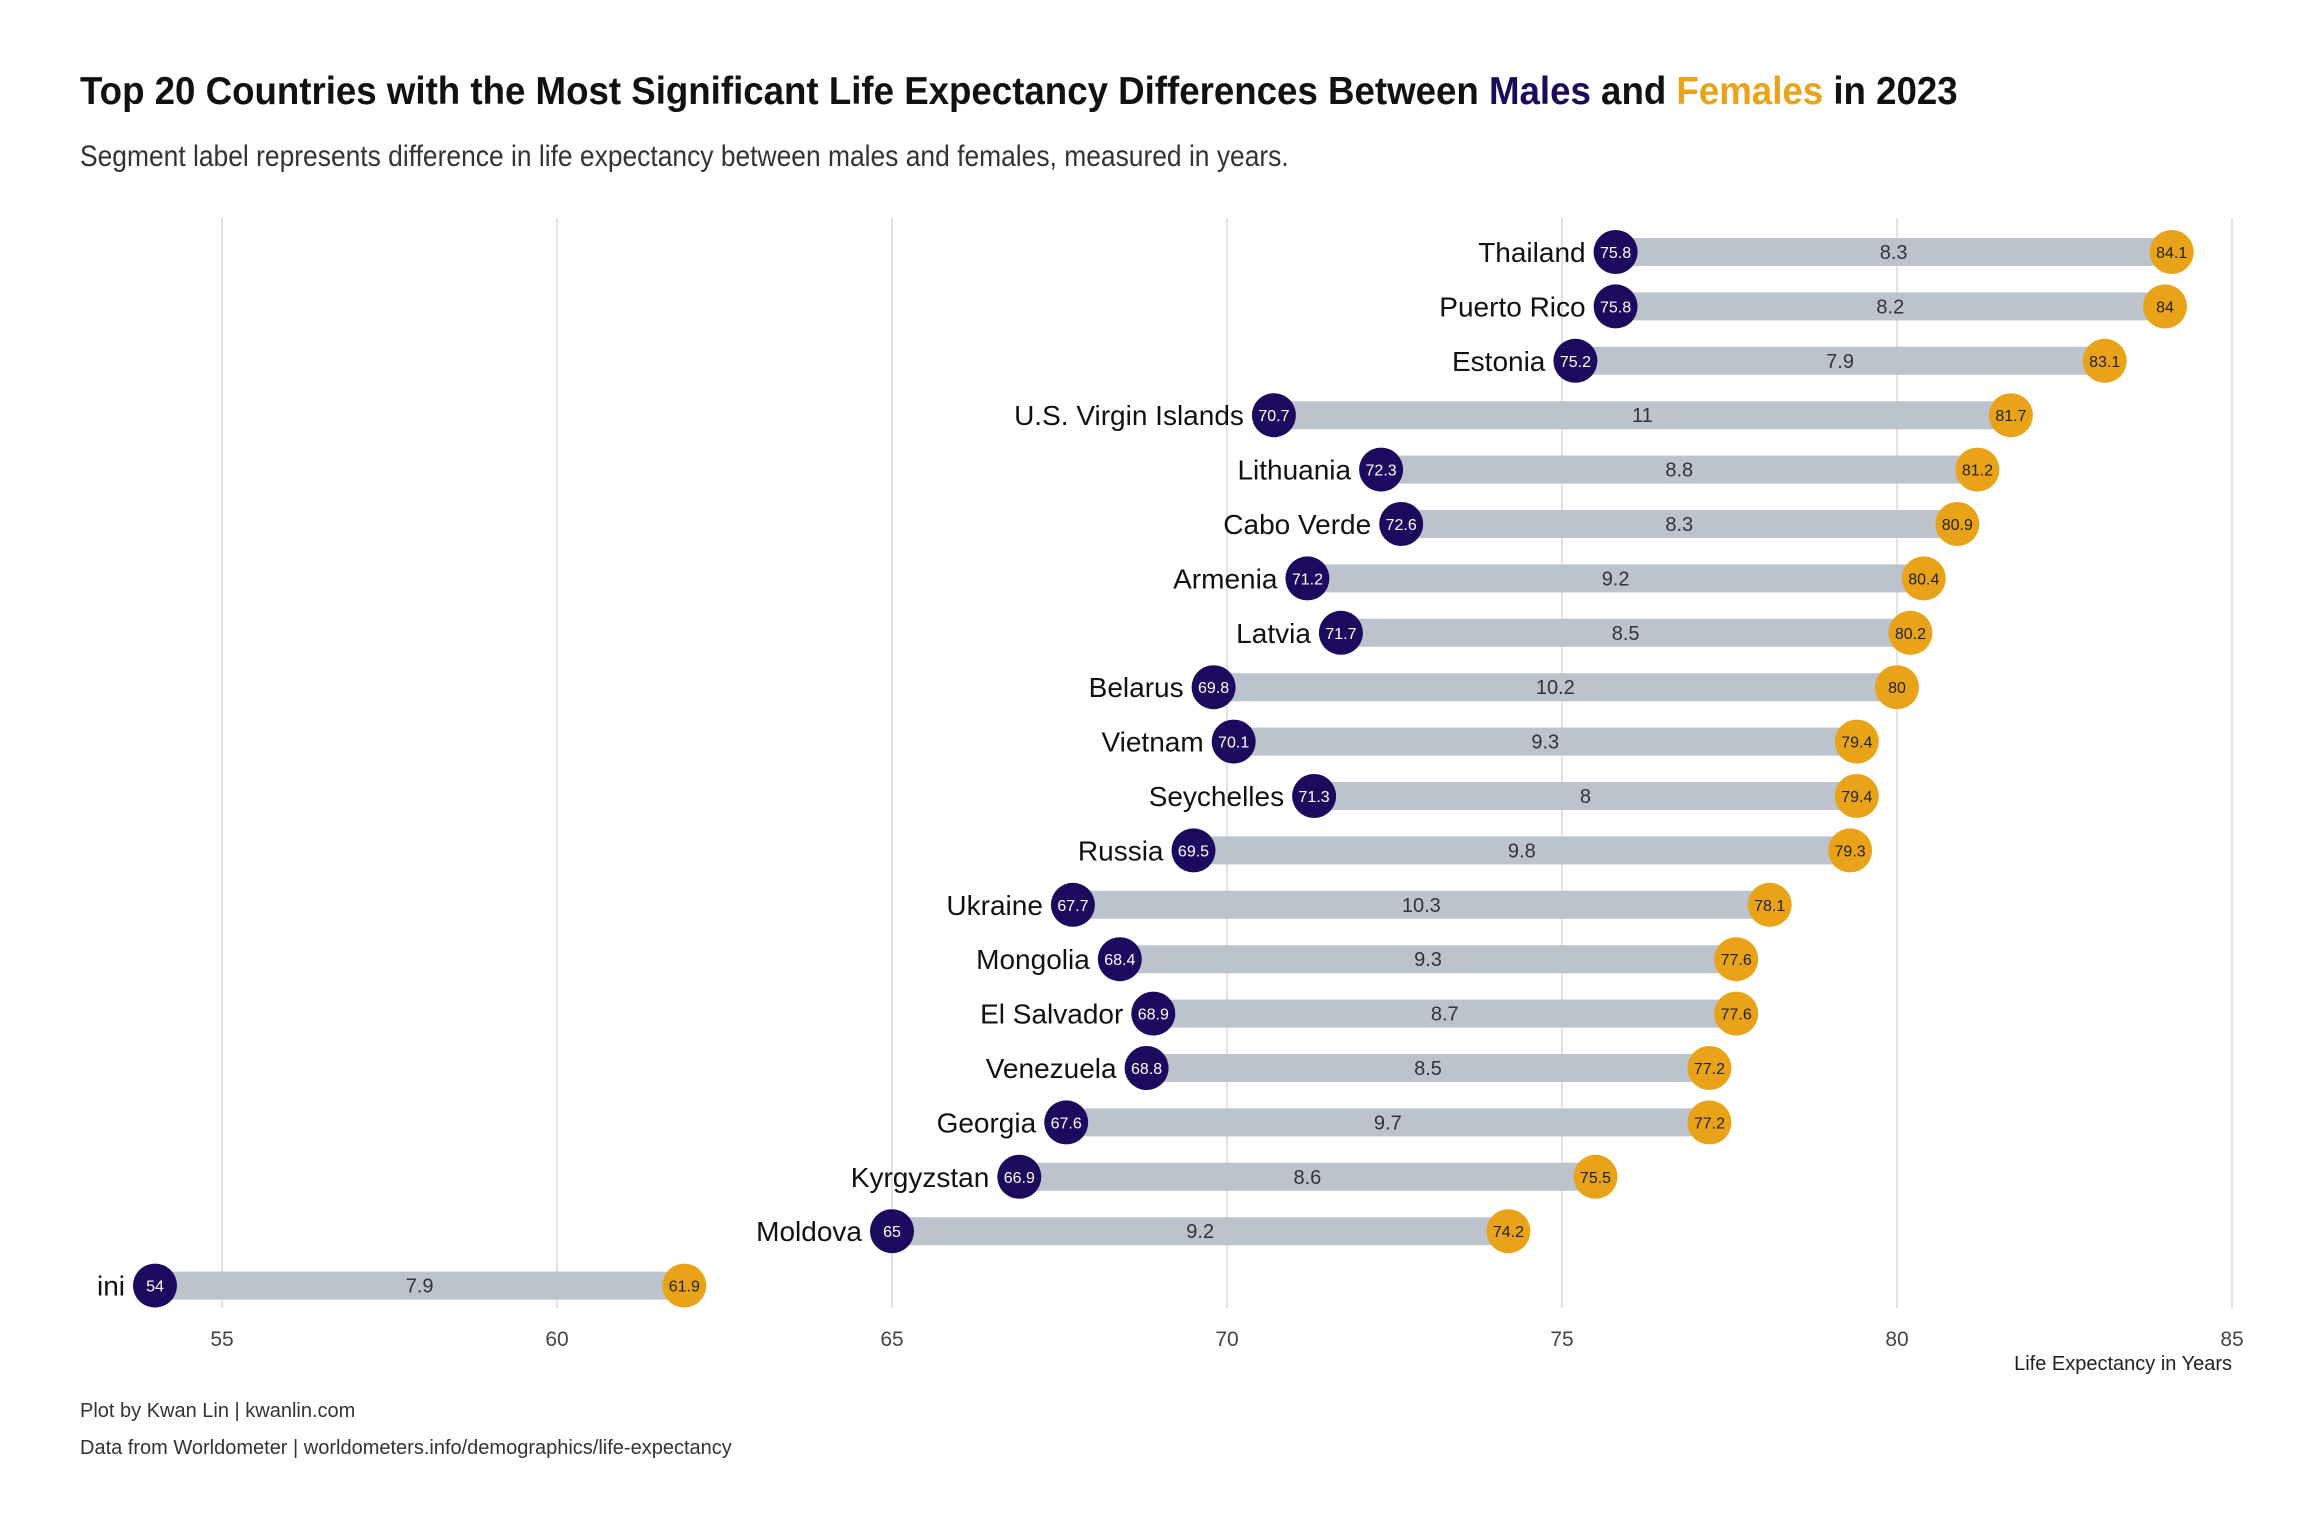 This screenshot has width=2304, height=1536. Describe the element at coordinates (556, 1339) in the screenshot. I see `x-tick-label: 60` at that location.